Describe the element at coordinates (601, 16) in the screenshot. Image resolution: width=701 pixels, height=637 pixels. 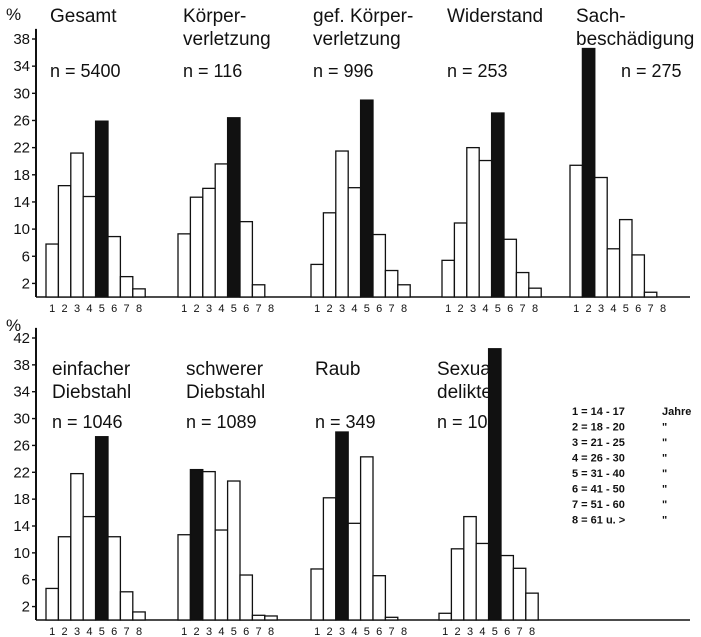
I see `panel-title: Sach-` at that location.